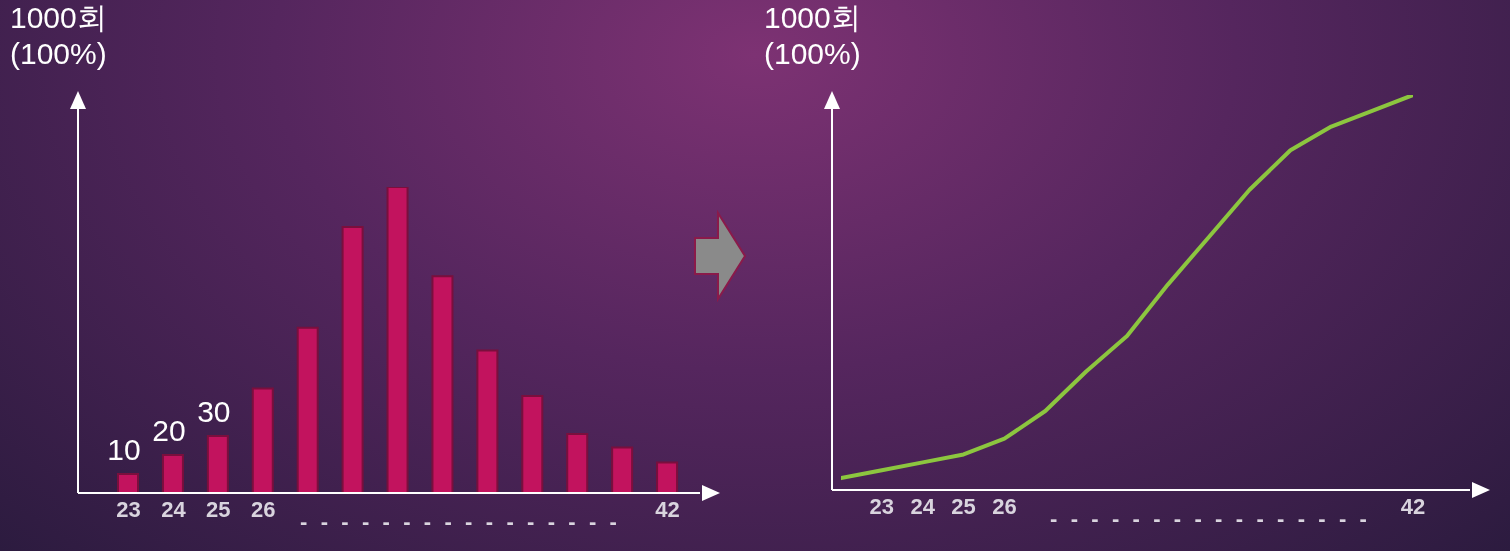  I want to click on data-label: 30, so click(214, 411).